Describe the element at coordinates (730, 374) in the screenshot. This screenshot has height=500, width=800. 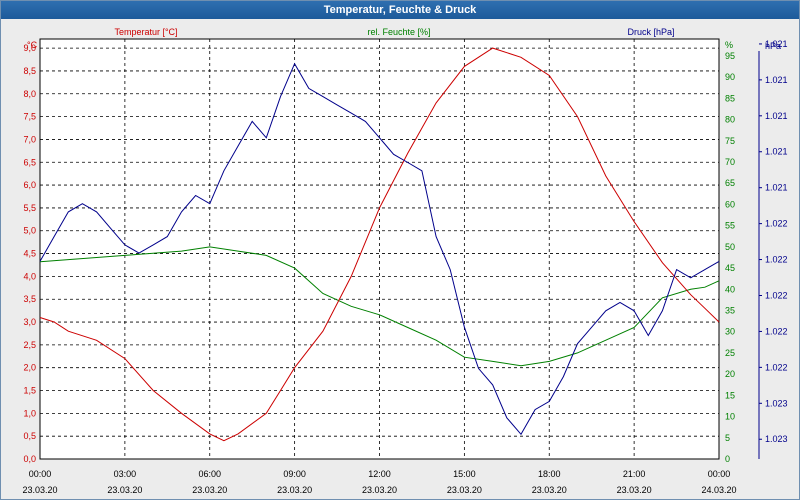
I see `humidity-tick-label: 20` at that location.